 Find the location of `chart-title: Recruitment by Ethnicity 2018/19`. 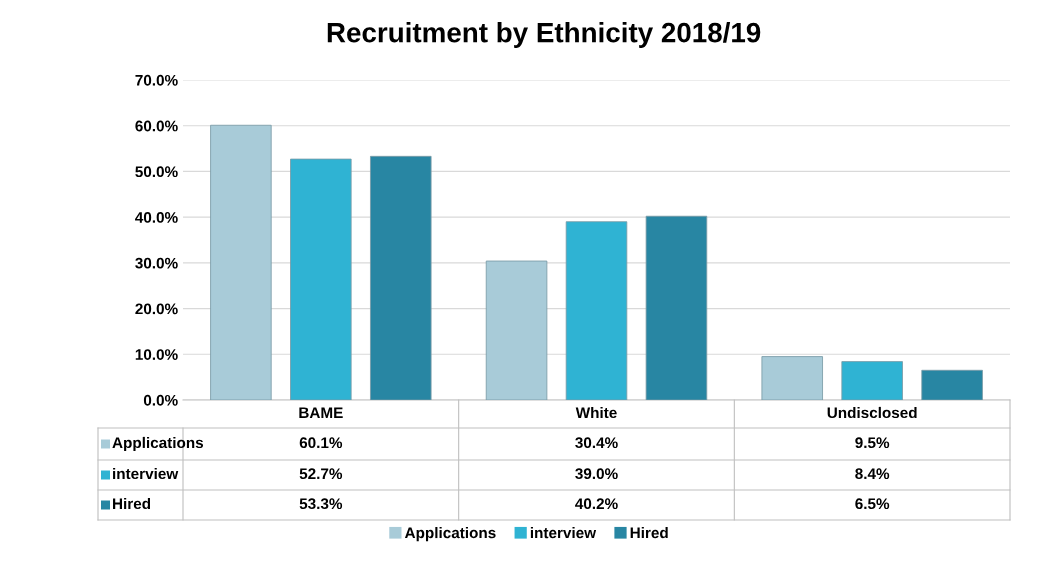

chart-title: Recruitment by Ethnicity 2018/19 is located at coordinates (544, 35).